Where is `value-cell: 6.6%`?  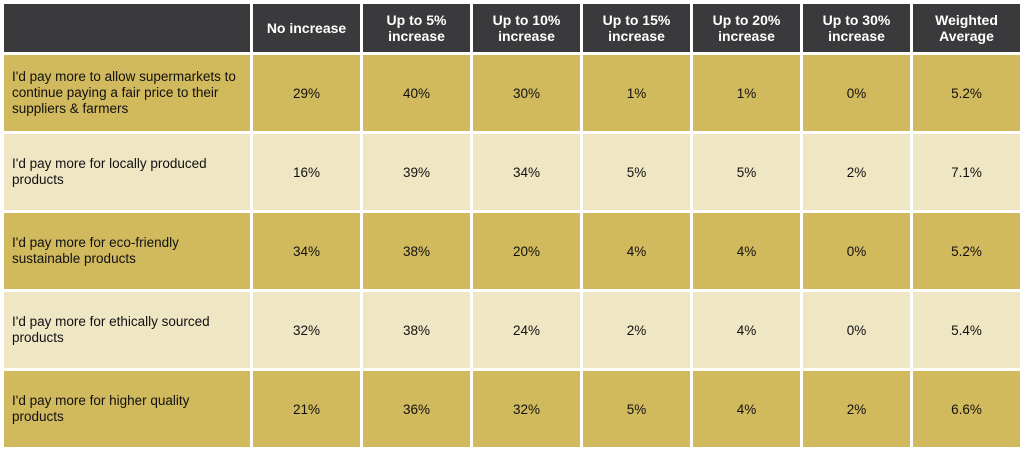
value-cell: 6.6% is located at coordinates (966, 409).